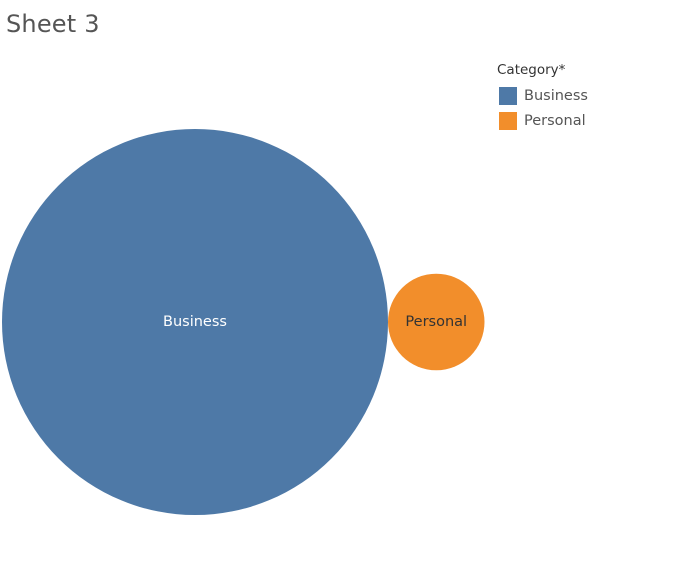  I want to click on legend-item-business: Business, so click(582, 95).